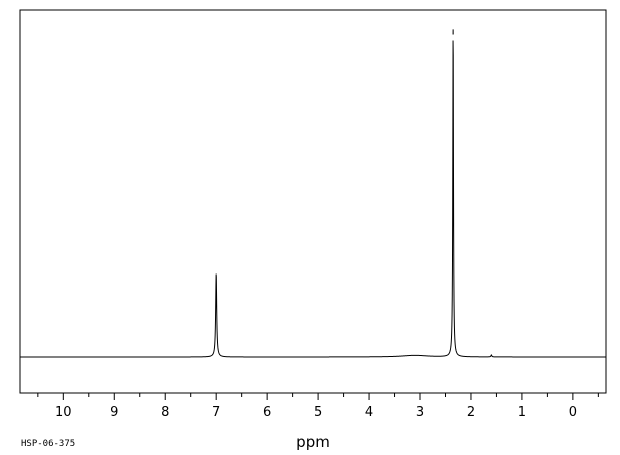 Image resolution: width=620 pixels, height=455 pixels. I want to click on x-axis-tick-labels: 10 9 8 7 6 5 4 3 2 1 0, so click(316, 412).